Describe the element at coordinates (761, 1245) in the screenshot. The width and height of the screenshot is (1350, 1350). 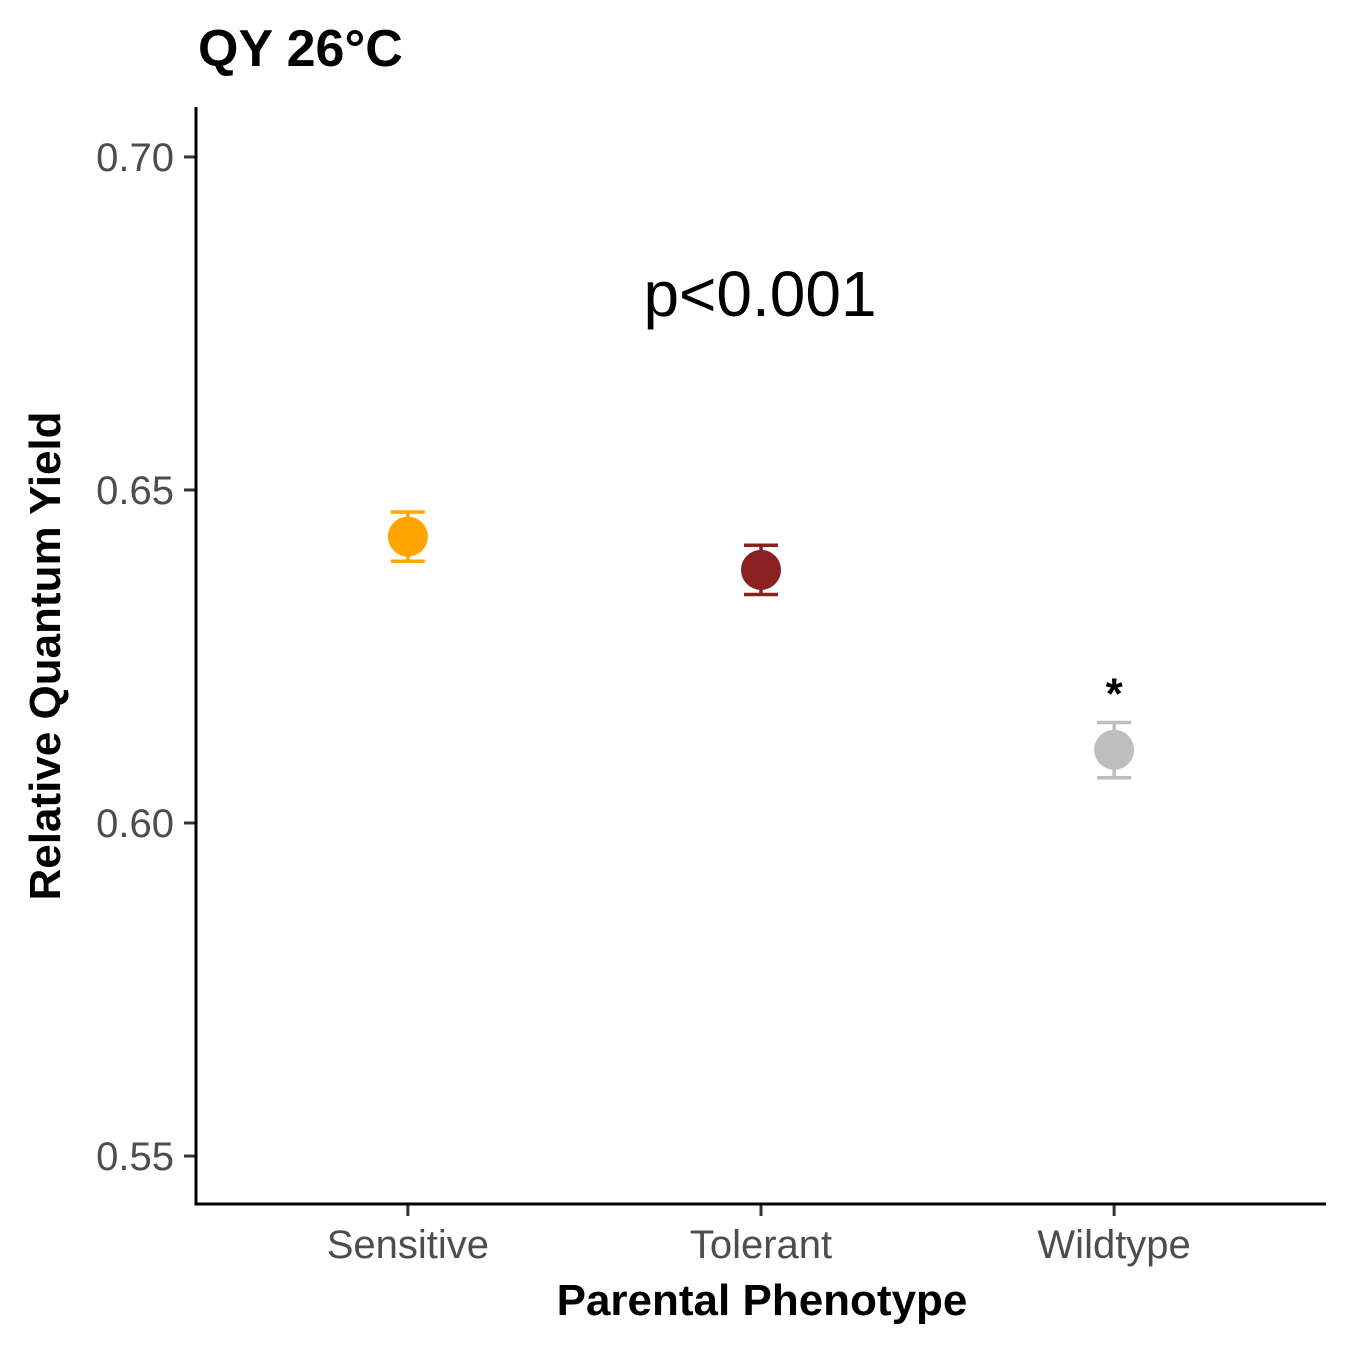
I see `x-tick-label: Tolerant` at that location.